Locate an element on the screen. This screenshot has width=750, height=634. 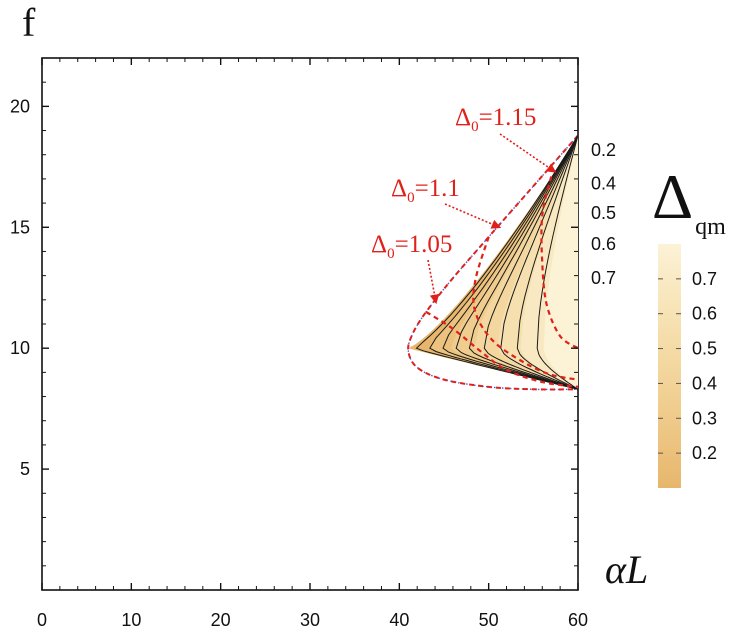
contour-level-label-0.2: 0.2 is located at coordinates (603, 150).